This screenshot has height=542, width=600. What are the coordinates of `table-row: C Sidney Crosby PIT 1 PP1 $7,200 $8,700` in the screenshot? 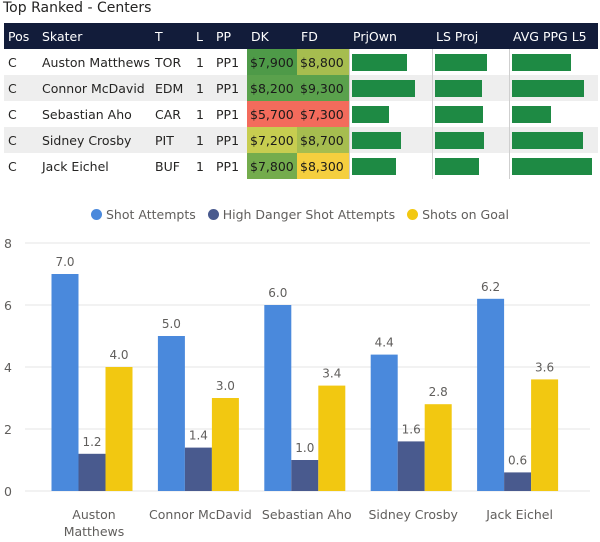 It's located at (301, 140).